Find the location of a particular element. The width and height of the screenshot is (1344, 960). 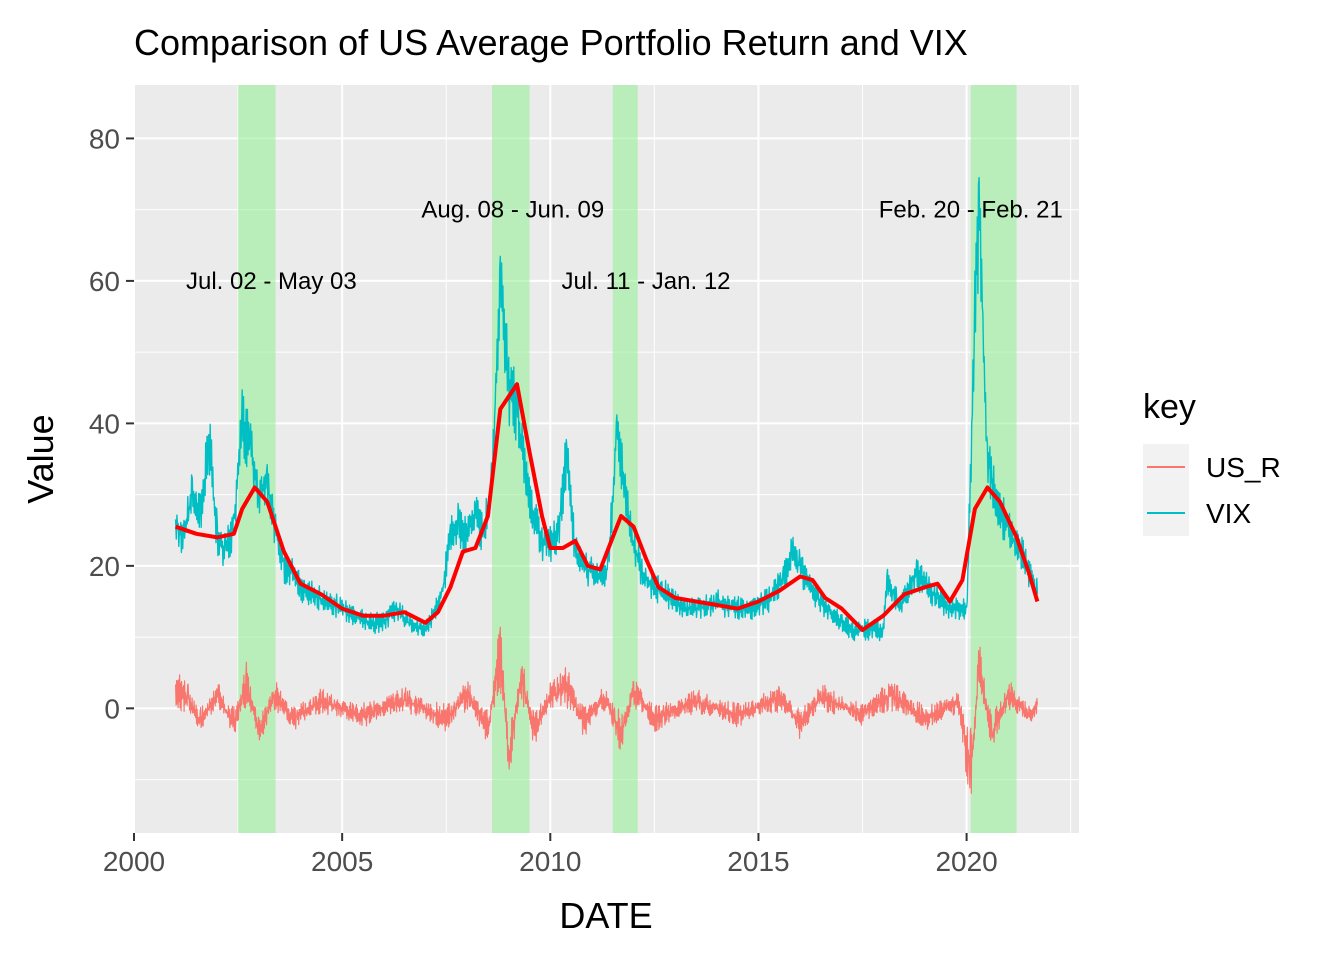

y-tick-label: 40 is located at coordinates (104, 423).